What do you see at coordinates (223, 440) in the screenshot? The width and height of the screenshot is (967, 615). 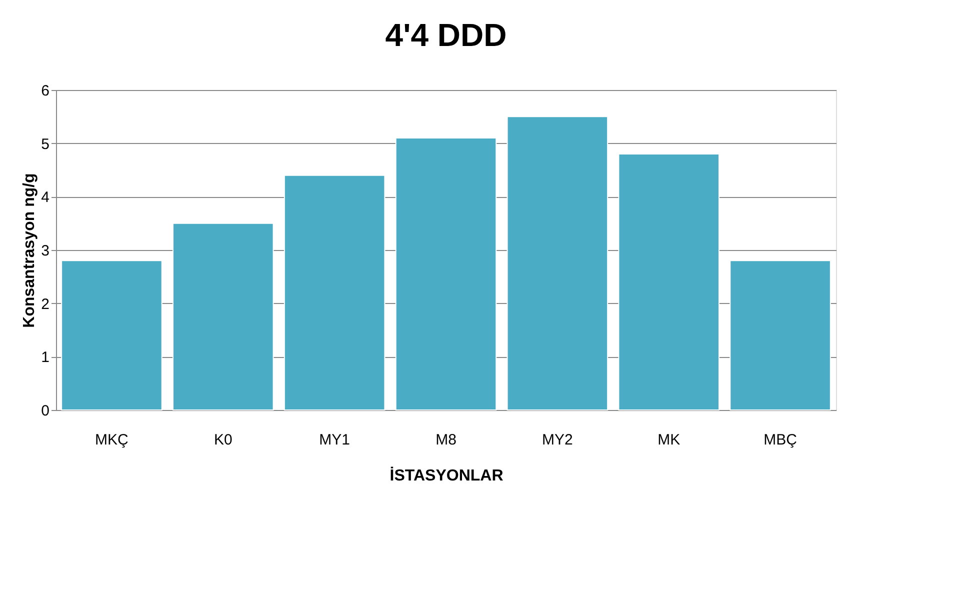 I see `x-tick-label: K0` at bounding box center [223, 440].